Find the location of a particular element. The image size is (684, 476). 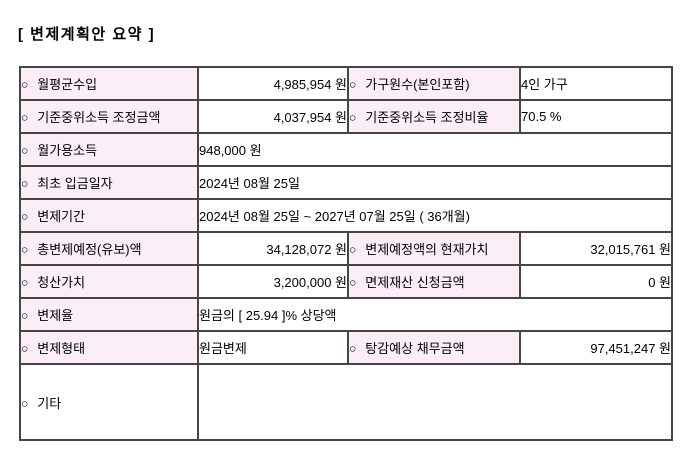

row-label-cell: ○ 변제예정액의 현재가치 is located at coordinates (434, 248).